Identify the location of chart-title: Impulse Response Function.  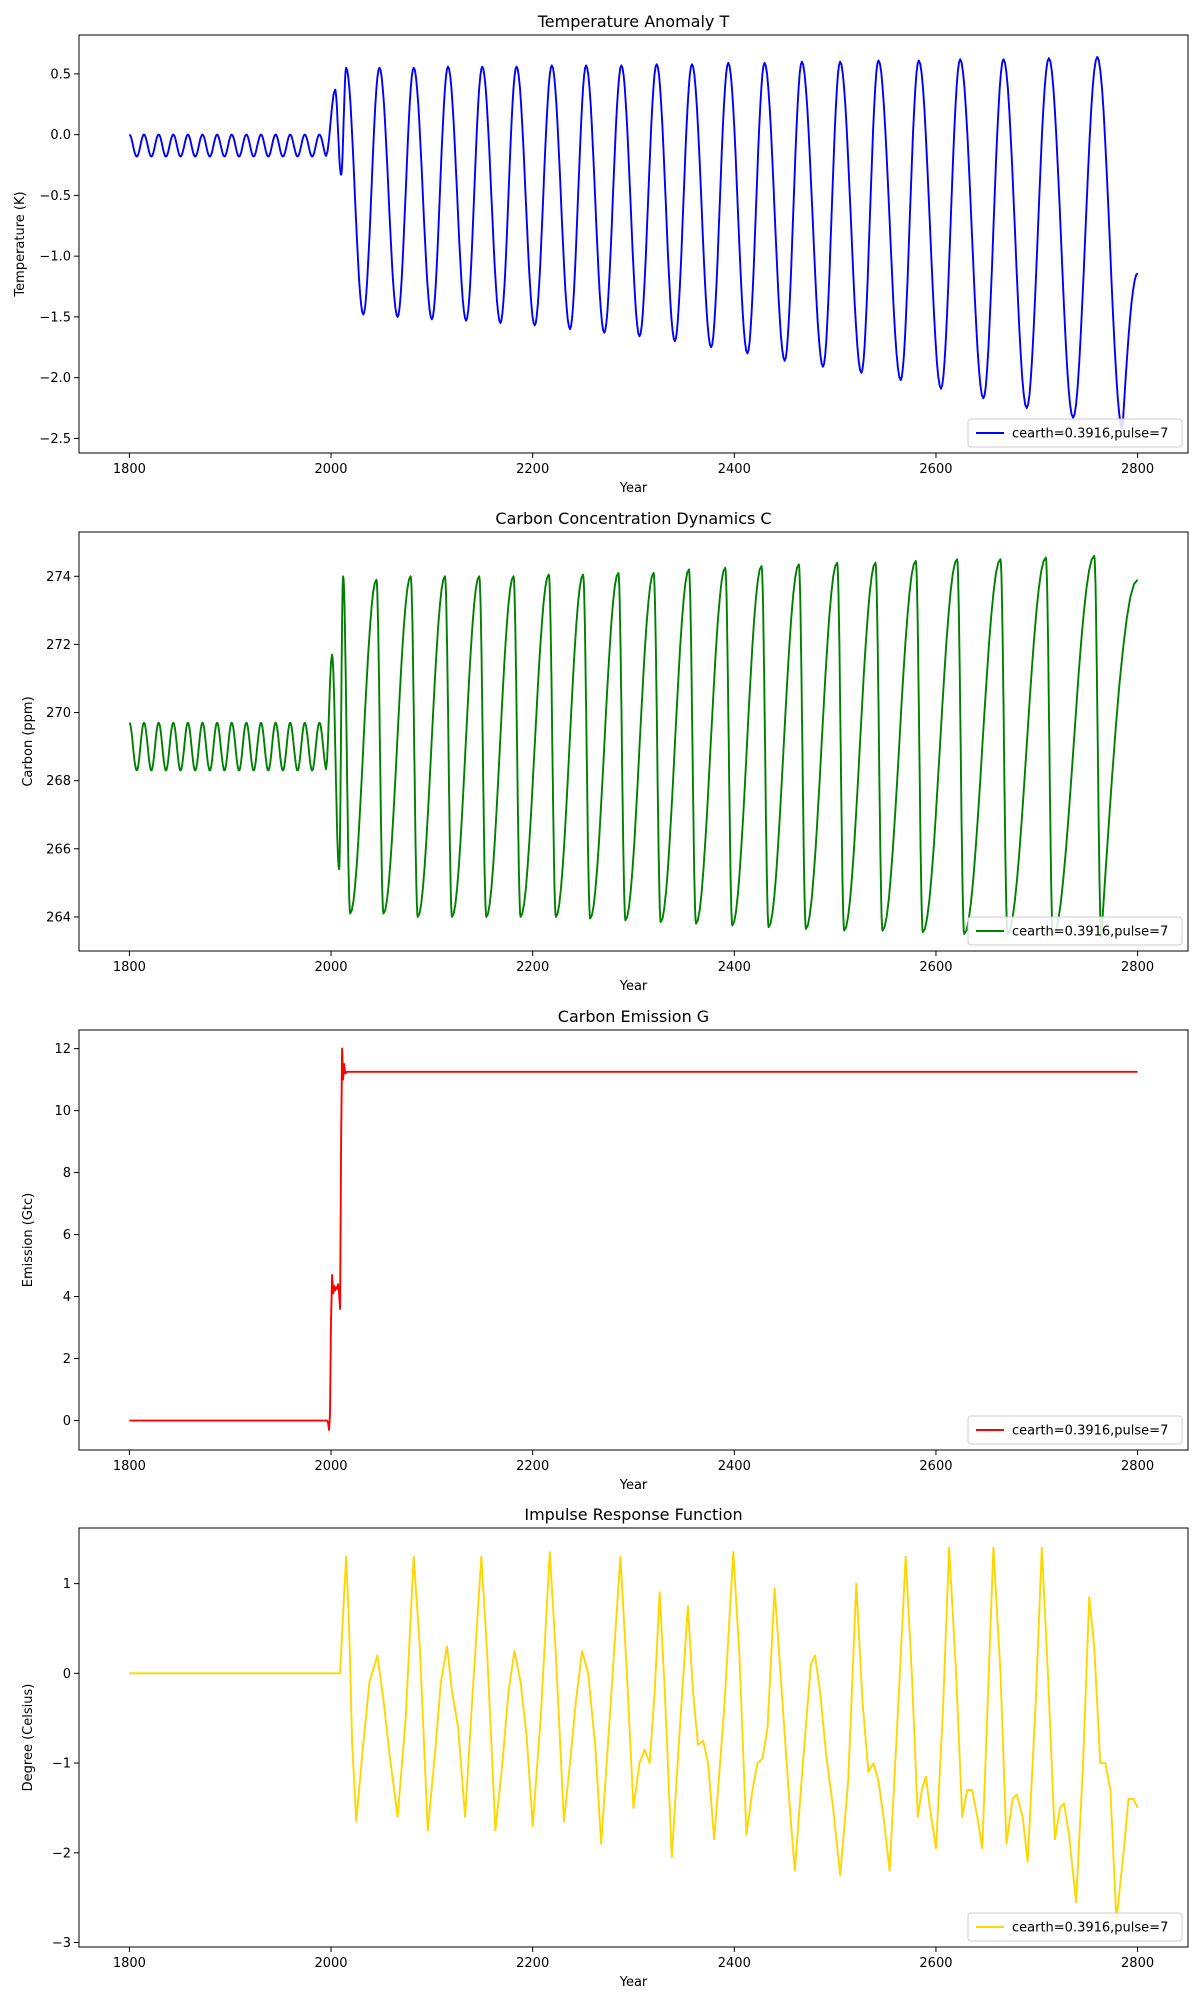
(633, 1514).